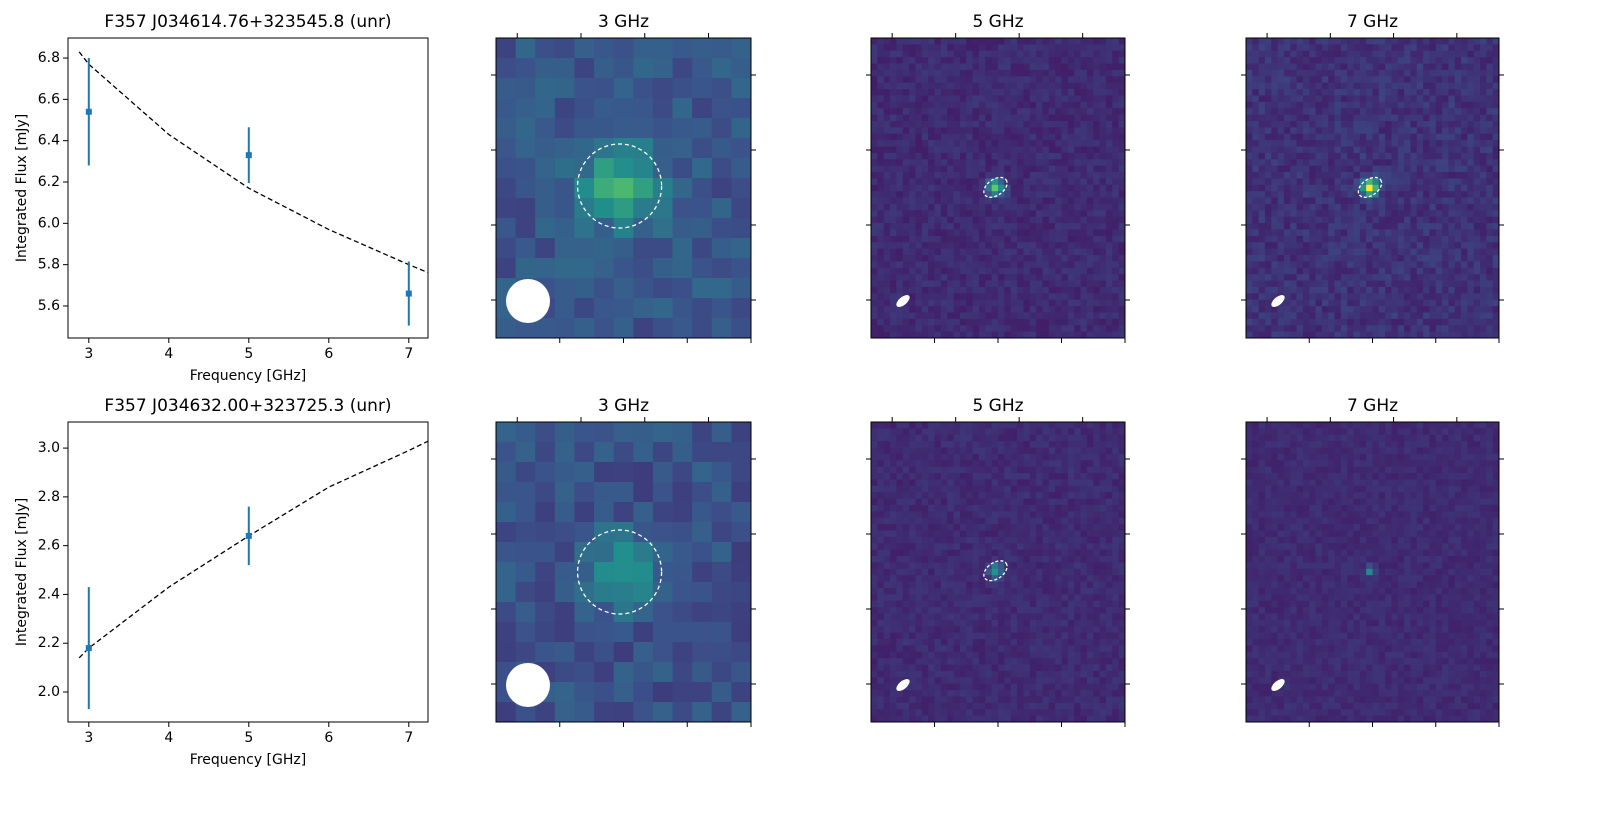 The image size is (1620, 814). I want to click on x-tick-label: 4, so click(168, 738).